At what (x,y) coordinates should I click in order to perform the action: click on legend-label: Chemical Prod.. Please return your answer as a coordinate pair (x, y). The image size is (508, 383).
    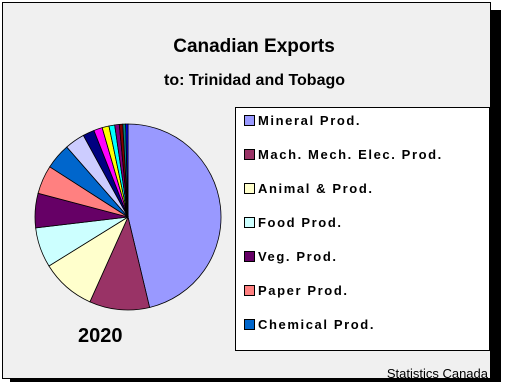
    Looking at the image, I should click on (317, 324).